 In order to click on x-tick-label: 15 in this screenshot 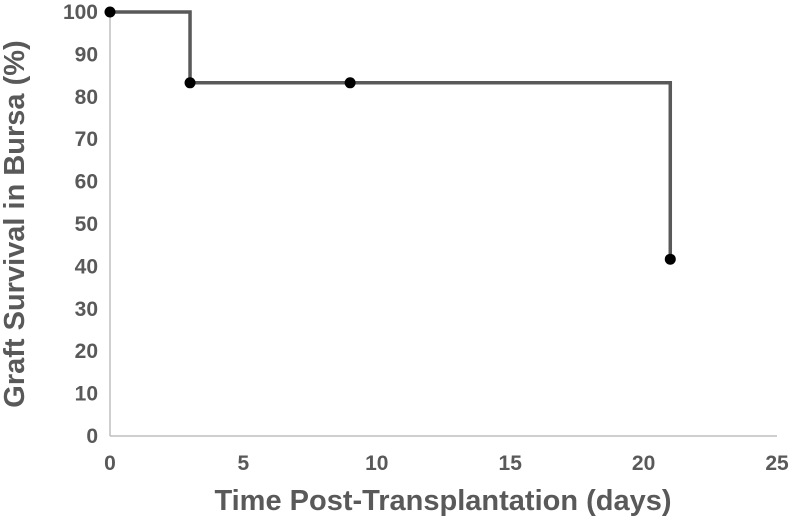, I will do `click(511, 463)`.